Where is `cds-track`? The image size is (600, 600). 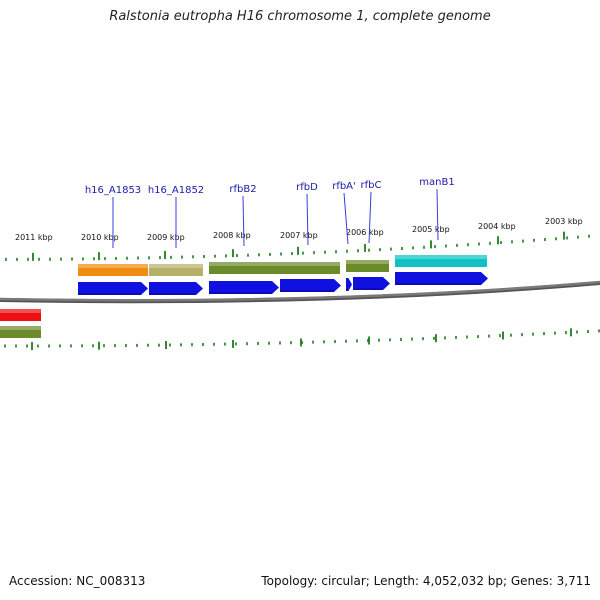 cds-track is located at coordinates (283, 283).